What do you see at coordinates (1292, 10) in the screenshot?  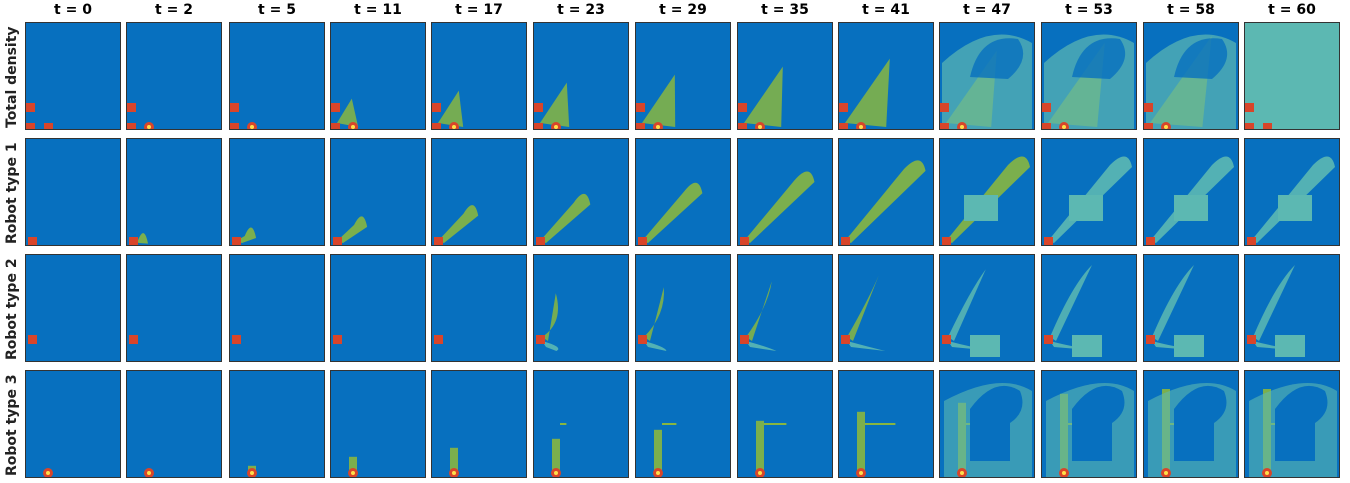 I see `column-title: t = 60` at bounding box center [1292, 10].